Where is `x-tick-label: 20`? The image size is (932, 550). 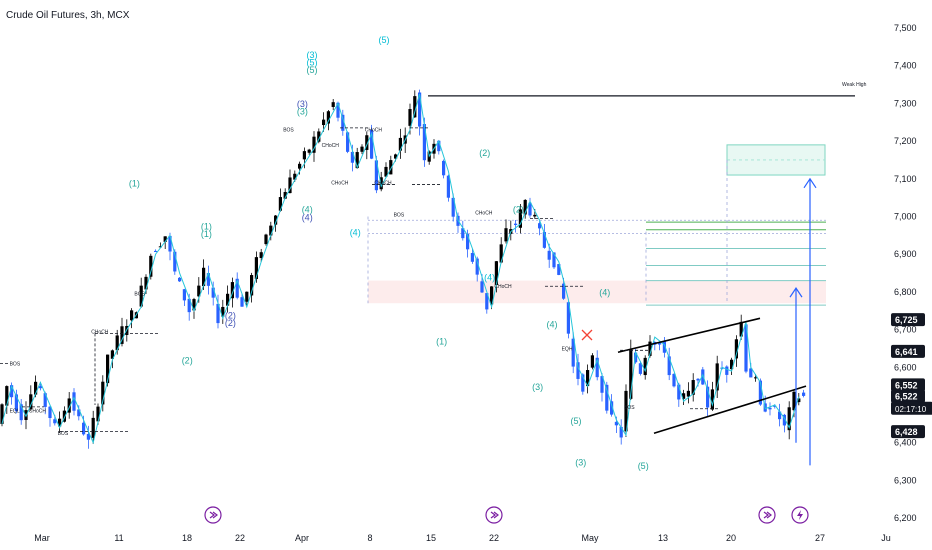
x-tick-label: 20 is located at coordinates (731, 538).